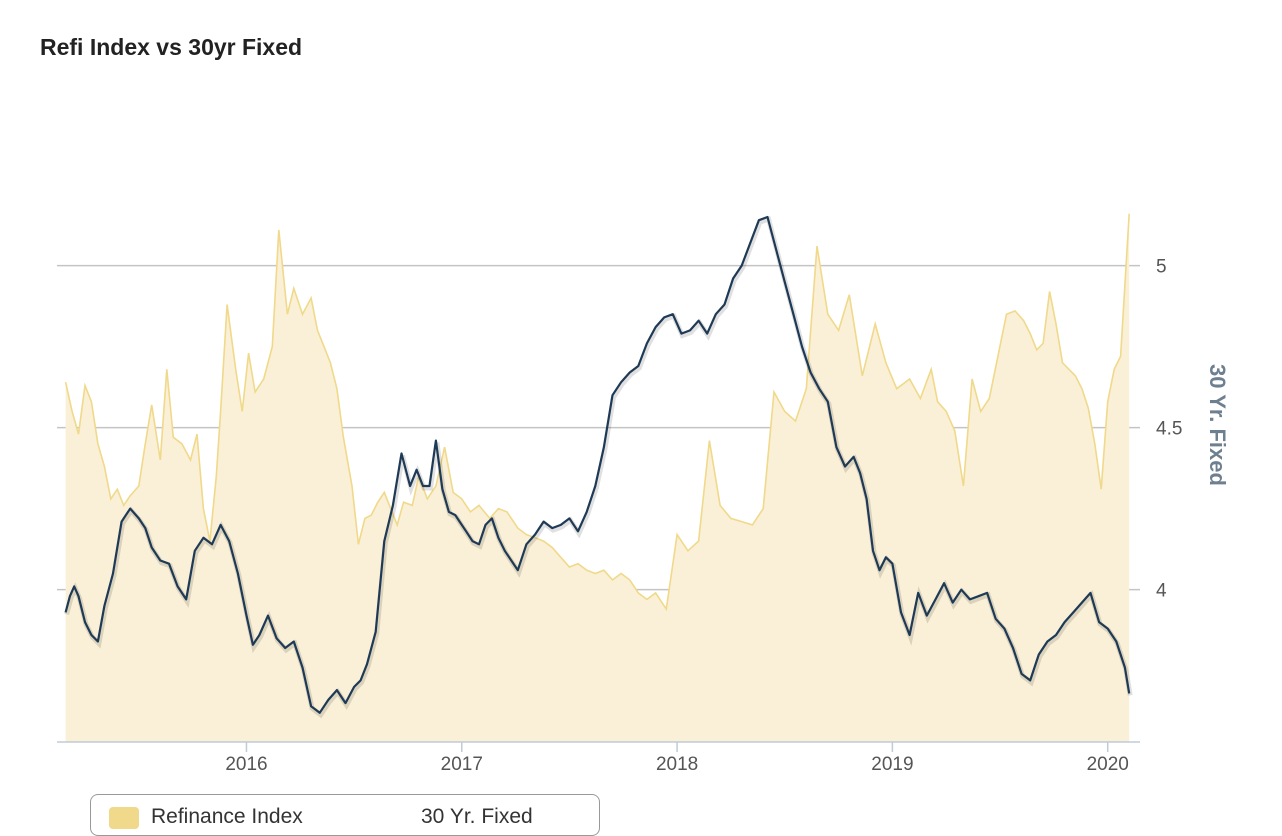 Image resolution: width=1282 pixels, height=836 pixels. What do you see at coordinates (345, 815) in the screenshot?
I see `legend: Refinance Index 30 Yr. Fixed` at bounding box center [345, 815].